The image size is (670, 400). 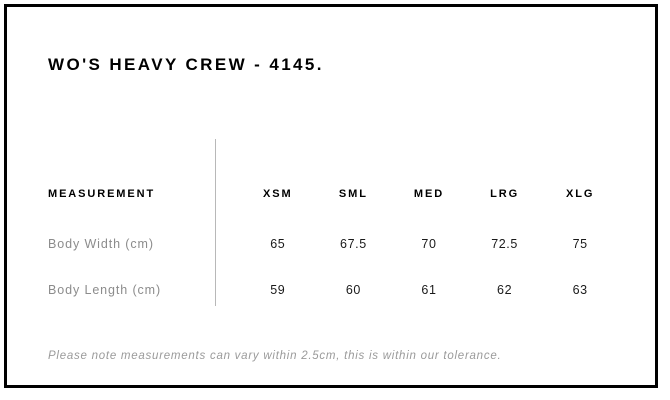 I want to click on table-row: Body Width (cm) 65 67.5 70 72.5 75, so click(x=333, y=244).